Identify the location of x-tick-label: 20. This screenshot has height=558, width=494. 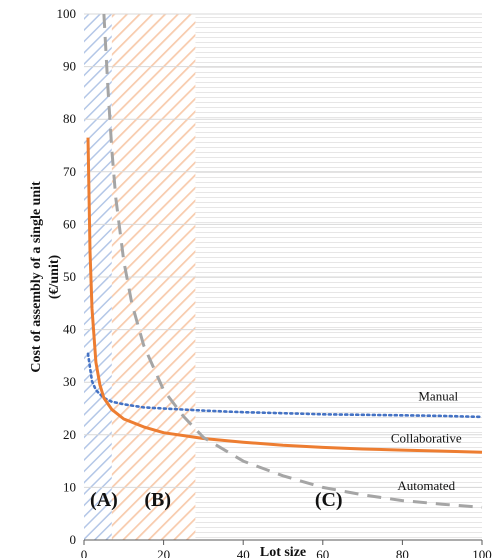
(163, 552).